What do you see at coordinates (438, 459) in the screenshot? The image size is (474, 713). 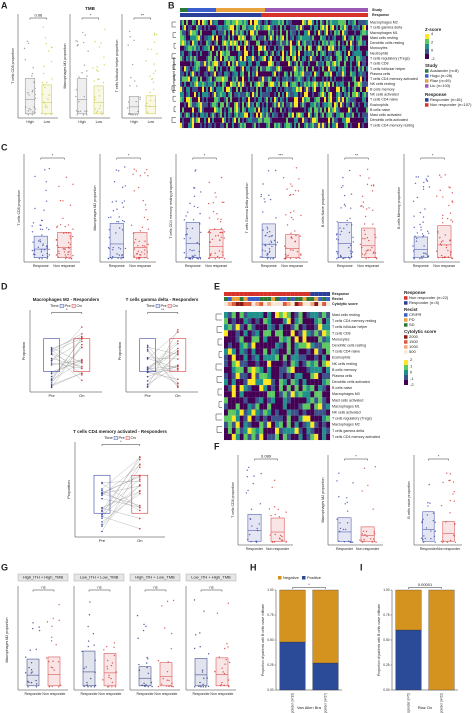 I see `bracket` at bounding box center [438, 459].